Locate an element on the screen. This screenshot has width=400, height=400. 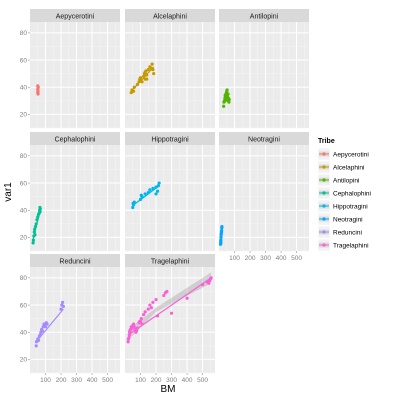
legend-item-antilopini: Antilopini is located at coordinates (338, 180).